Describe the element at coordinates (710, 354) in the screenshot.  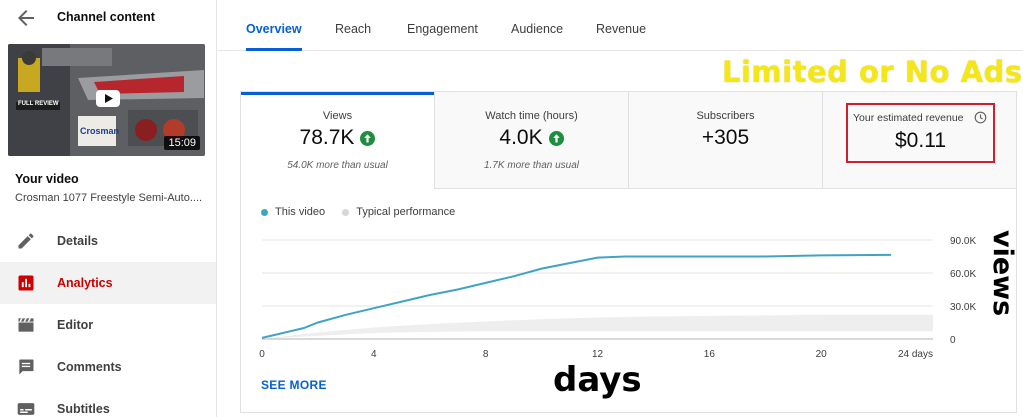
I see `x-tick-label: 16` at that location.